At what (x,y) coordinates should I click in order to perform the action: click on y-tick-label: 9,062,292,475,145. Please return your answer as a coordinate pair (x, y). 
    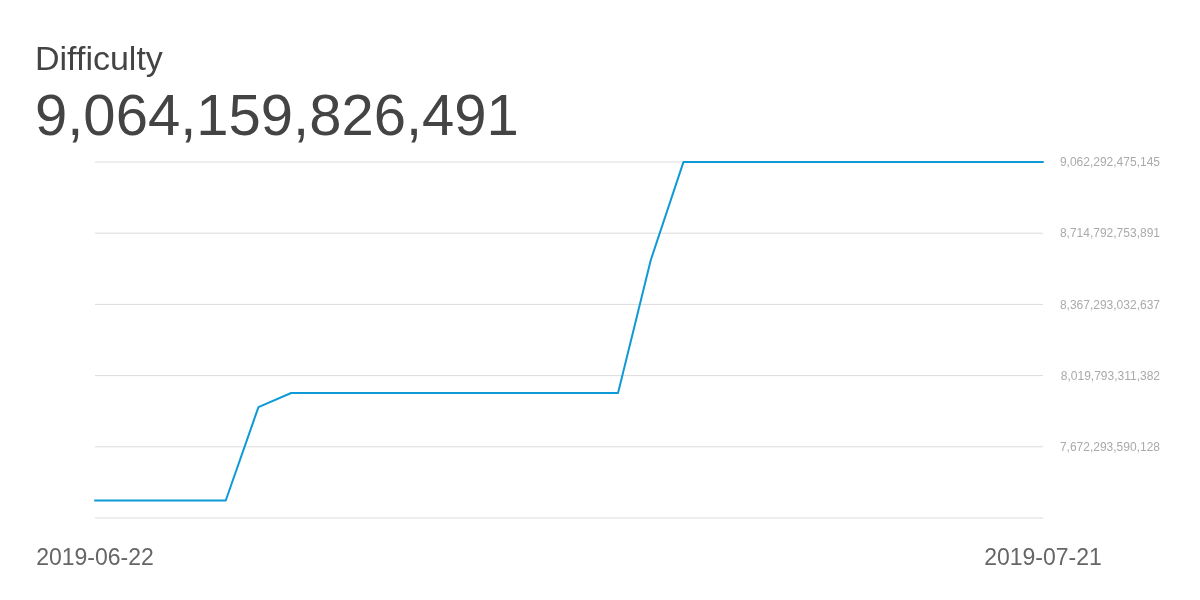
    Looking at the image, I should click on (1110, 162).